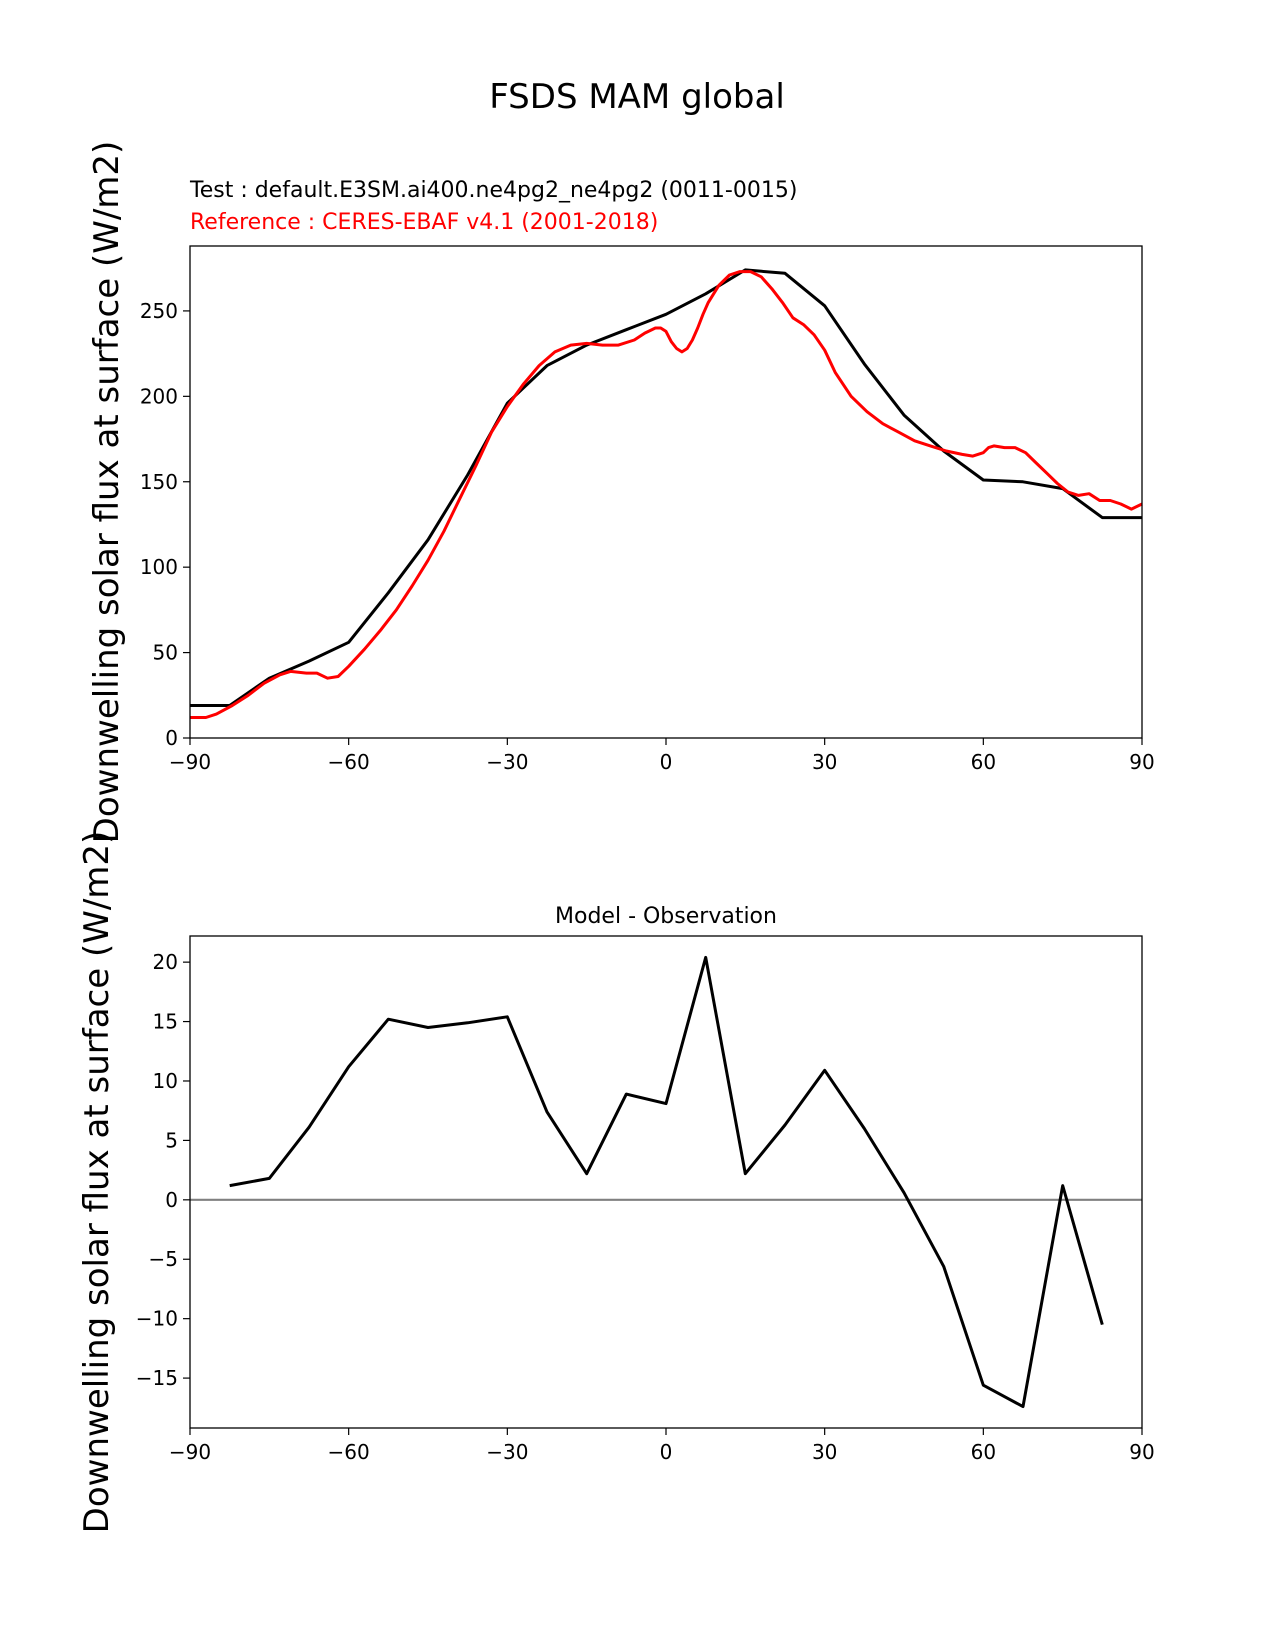 The width and height of the screenshot is (1275, 1650). What do you see at coordinates (424, 222) in the screenshot?
I see `reference-label: Reference : CERES-EBAF v4.1 (2001-2018)` at bounding box center [424, 222].